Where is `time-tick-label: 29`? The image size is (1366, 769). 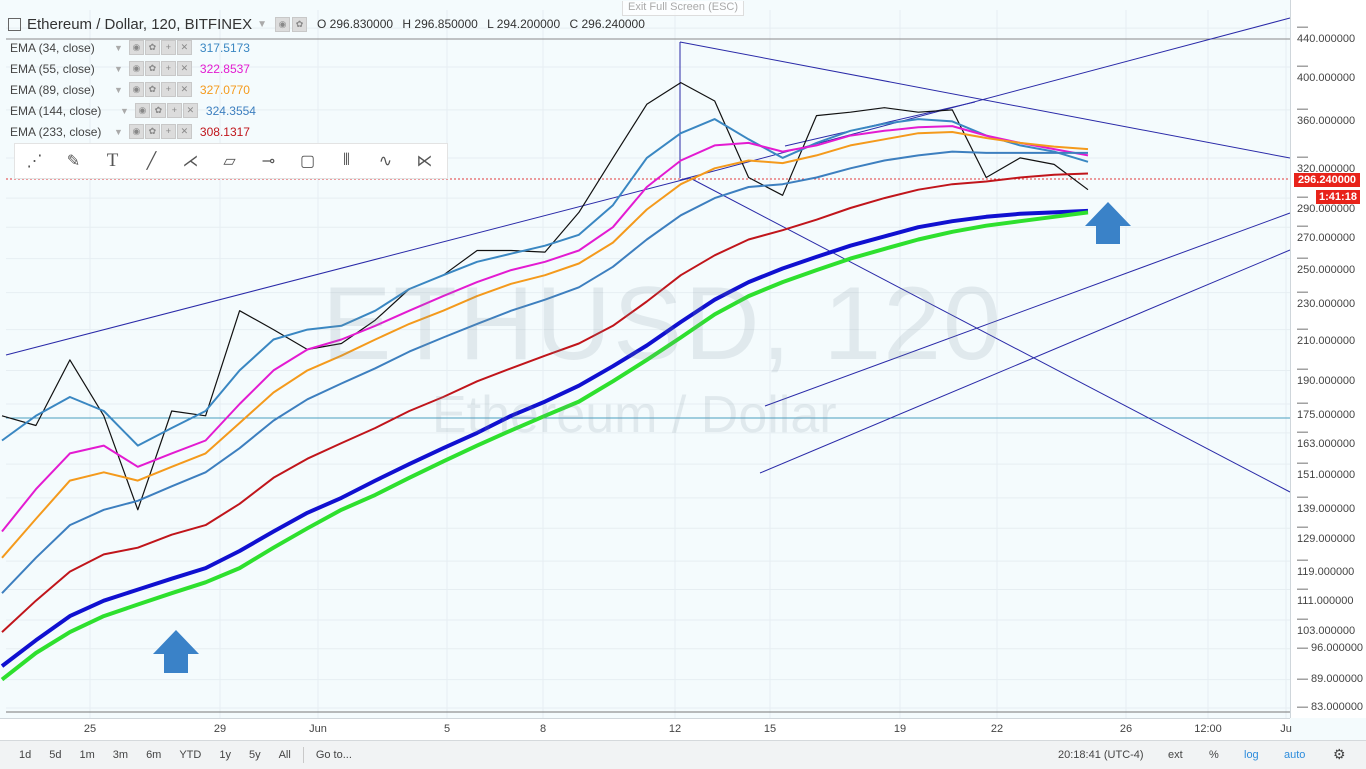 time-tick-label: 29 is located at coordinates (220, 729).